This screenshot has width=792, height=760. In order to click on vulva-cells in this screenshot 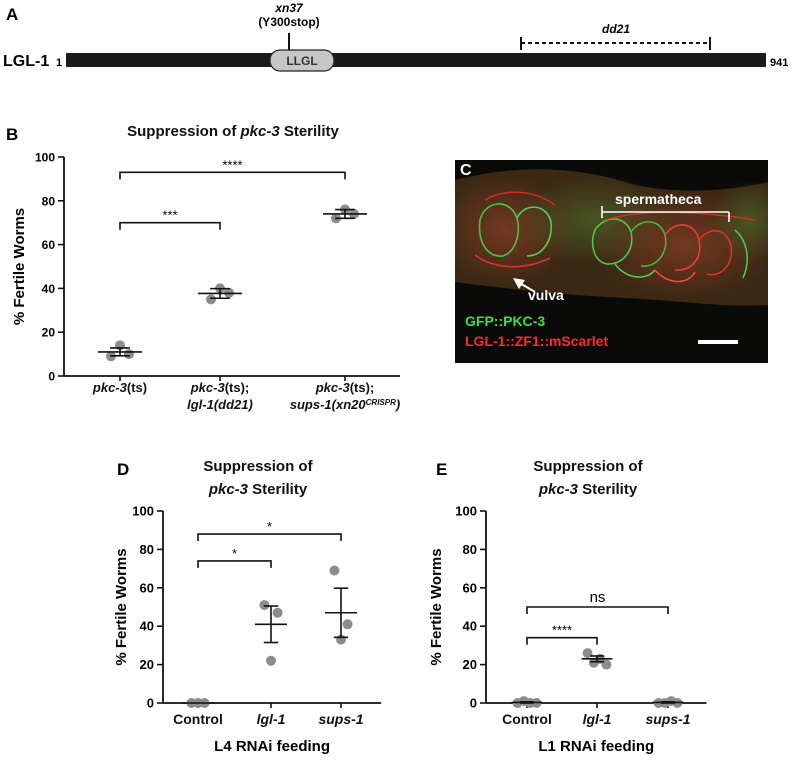, I will do `click(515, 229)`.